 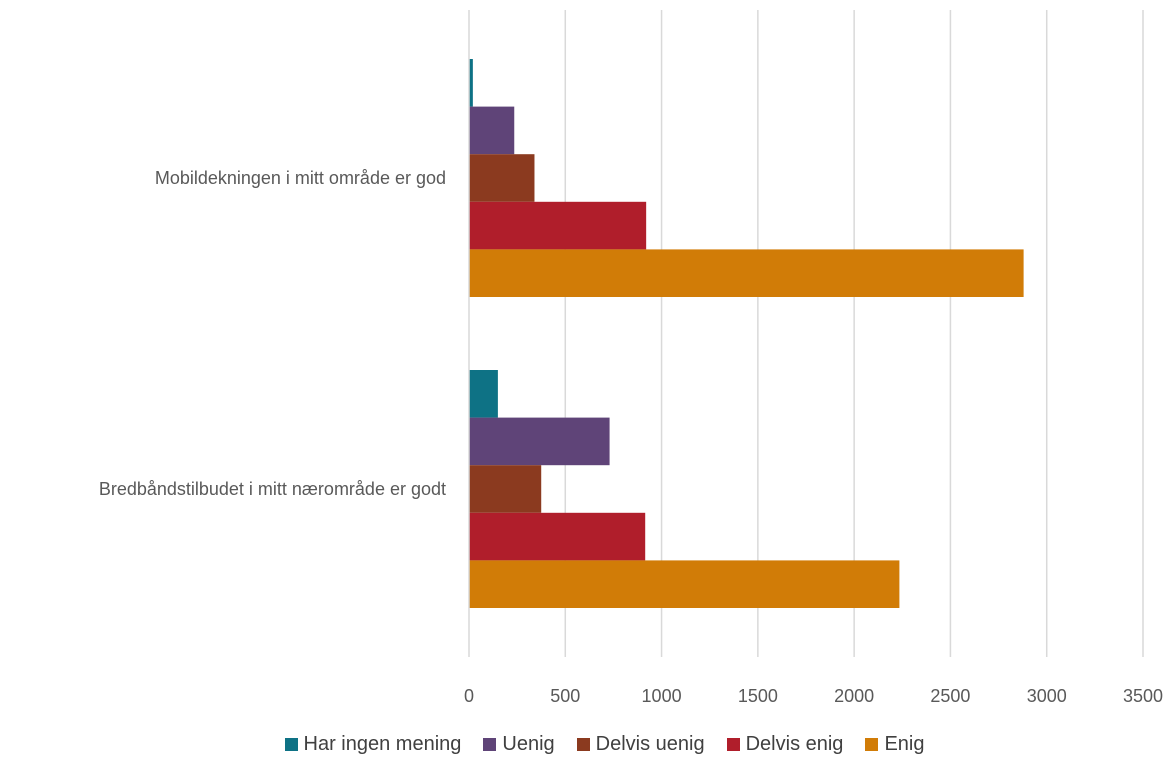 What do you see at coordinates (1143, 696) in the screenshot?
I see `x-tick-label: 3500` at bounding box center [1143, 696].